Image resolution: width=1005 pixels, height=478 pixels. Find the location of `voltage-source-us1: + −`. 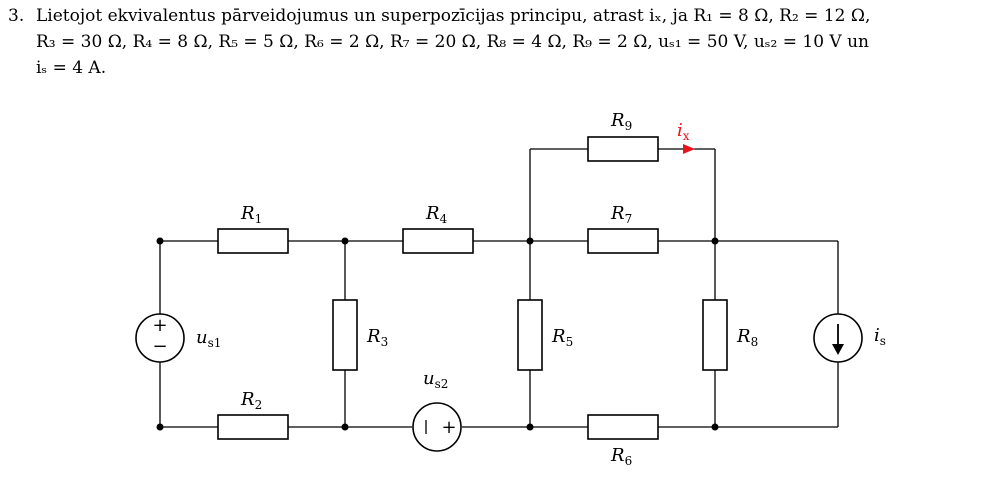

voltage-source-us1: + − is located at coordinates (160, 338).